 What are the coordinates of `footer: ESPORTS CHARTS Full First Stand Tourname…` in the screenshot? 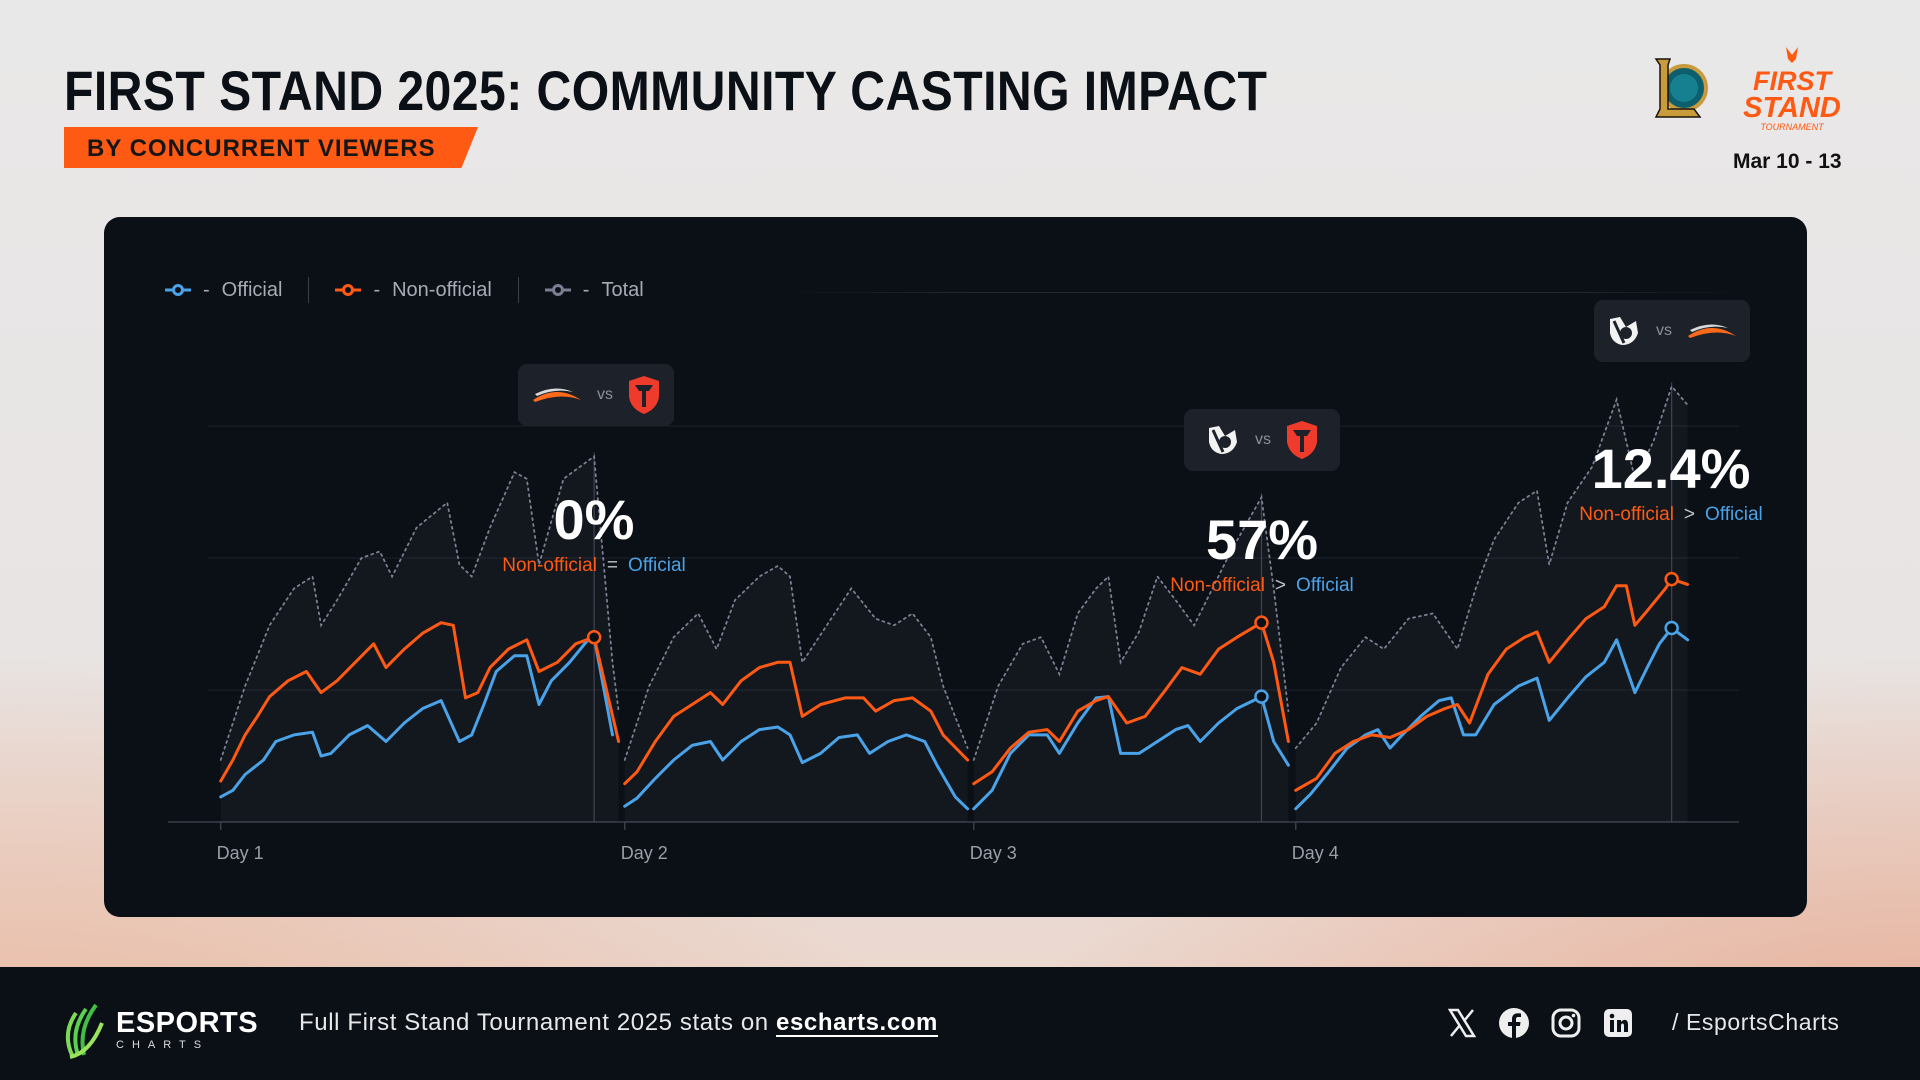 It's located at (960, 1023).